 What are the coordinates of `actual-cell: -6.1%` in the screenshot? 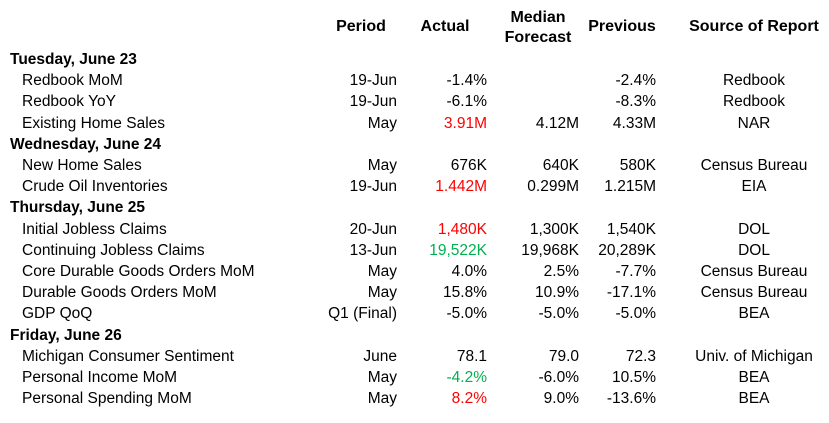 It's located at (467, 102).